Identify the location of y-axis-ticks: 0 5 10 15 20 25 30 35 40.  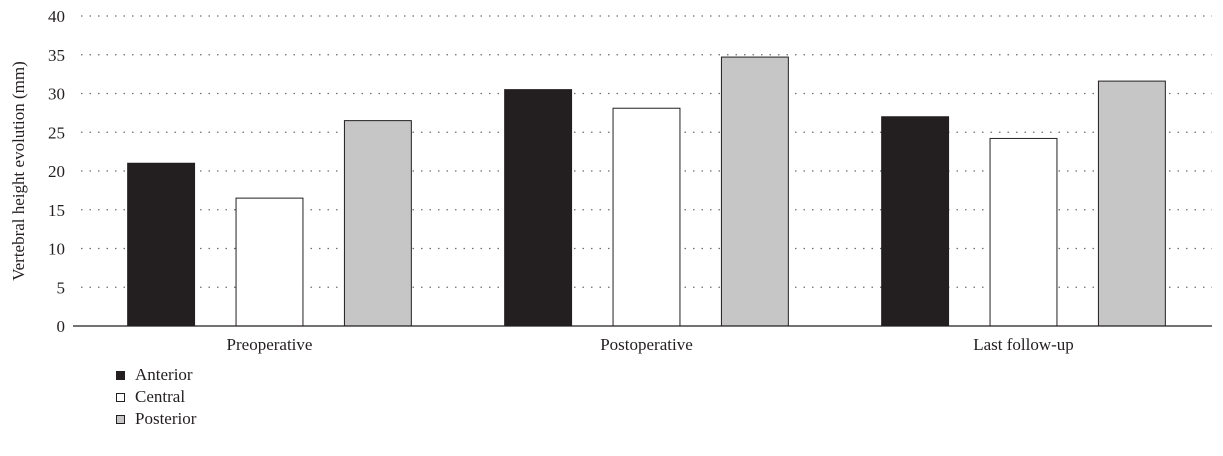
(56, 171).